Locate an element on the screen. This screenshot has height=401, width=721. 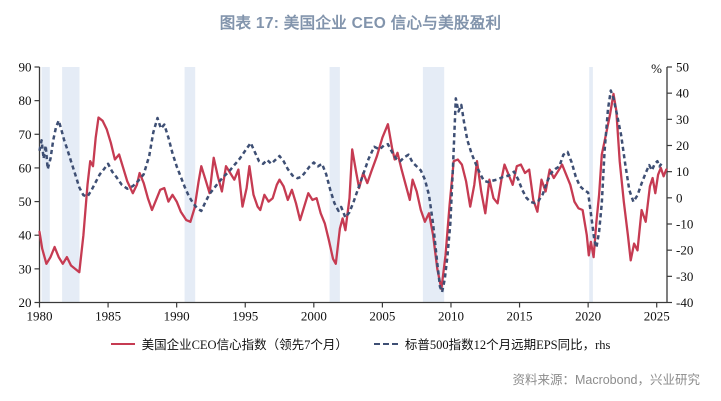
right-tick-label: -40 is located at coordinates (684, 302).